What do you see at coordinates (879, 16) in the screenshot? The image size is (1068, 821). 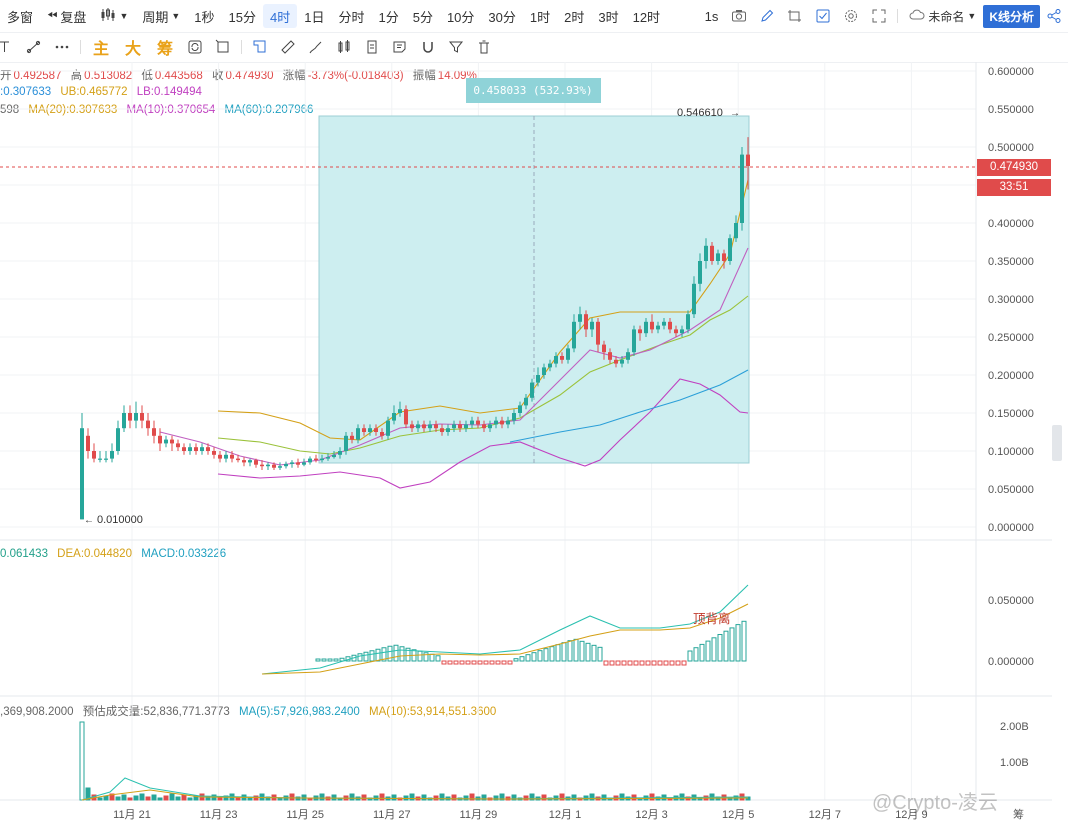 I see `fullscreen-icon` at bounding box center [879, 16].